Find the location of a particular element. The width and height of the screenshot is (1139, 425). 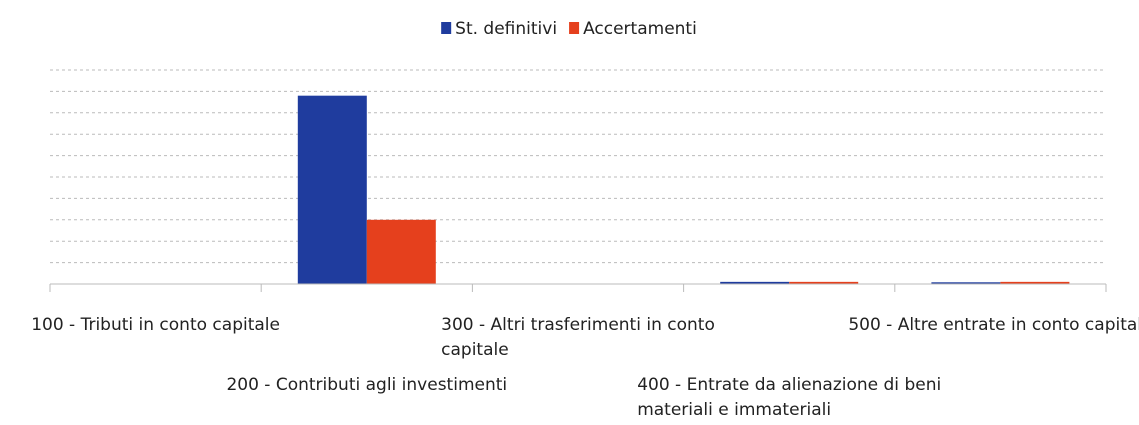

legend-label: St. definitivi is located at coordinates (506, 29).